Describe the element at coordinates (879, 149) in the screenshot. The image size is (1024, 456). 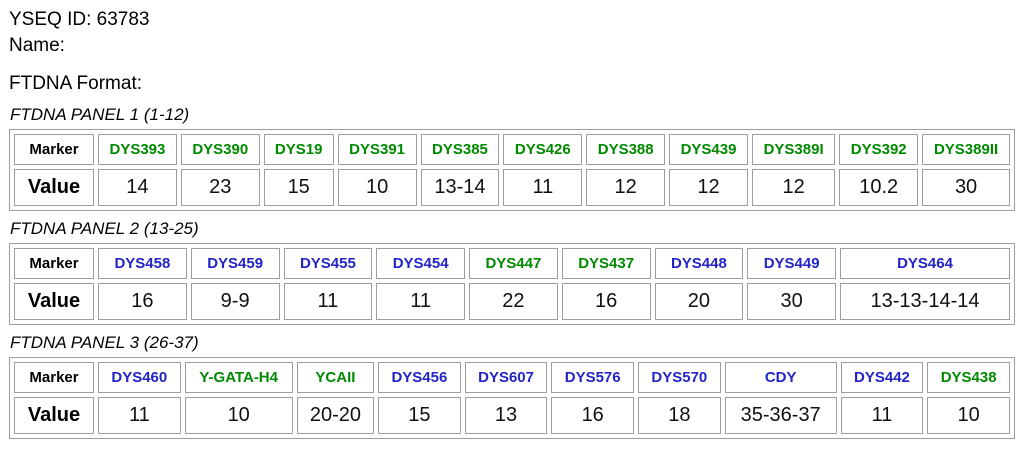
I see `marker-name-cell: DYS392` at that location.